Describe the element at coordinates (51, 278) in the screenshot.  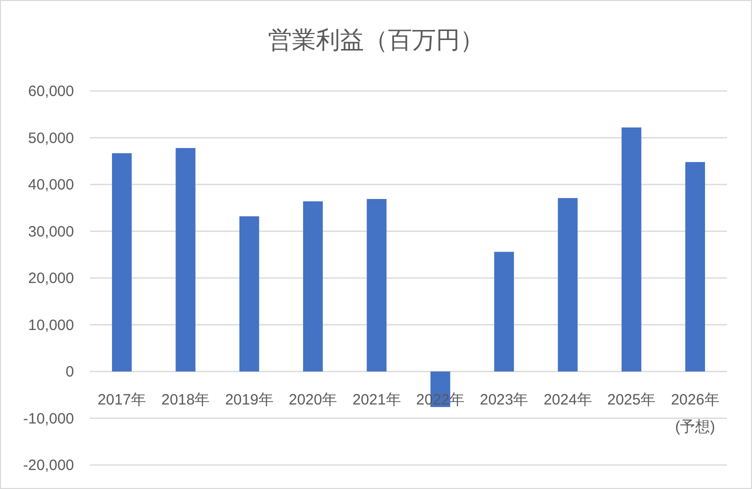
I see `y-tick-label: 20,000` at that location.